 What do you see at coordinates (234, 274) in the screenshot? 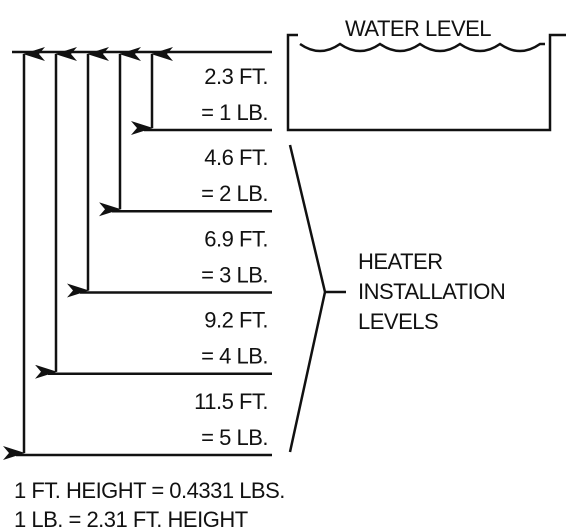
I see `level-pressure: = 3 LB.` at bounding box center [234, 274].